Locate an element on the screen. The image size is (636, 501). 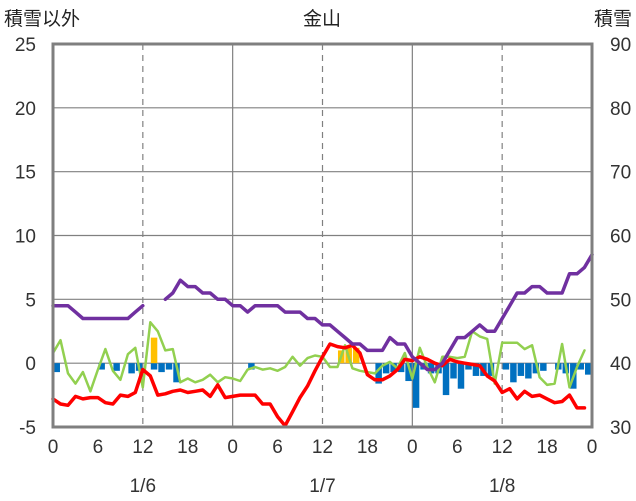
series-line-temperature is located at coordinates (319, 385).